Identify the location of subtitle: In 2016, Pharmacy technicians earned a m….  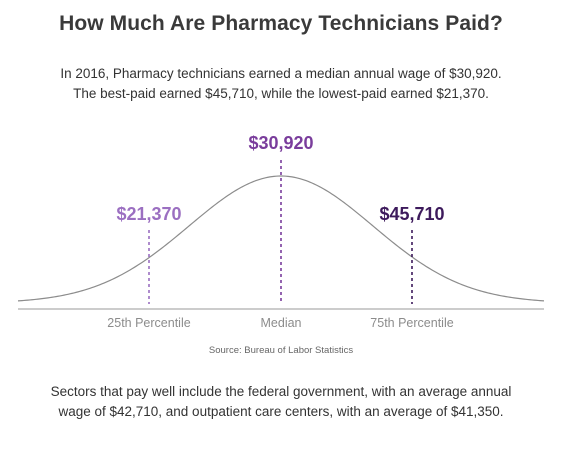
(281, 84).